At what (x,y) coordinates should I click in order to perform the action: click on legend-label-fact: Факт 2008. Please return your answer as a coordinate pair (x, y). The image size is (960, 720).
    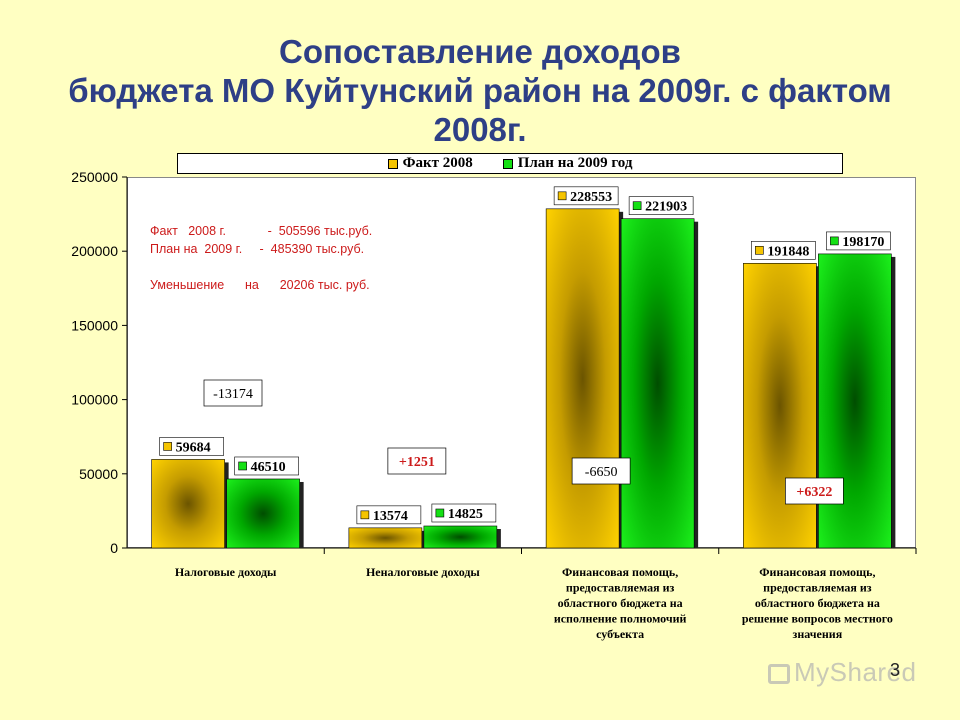
    Looking at the image, I should click on (437, 163).